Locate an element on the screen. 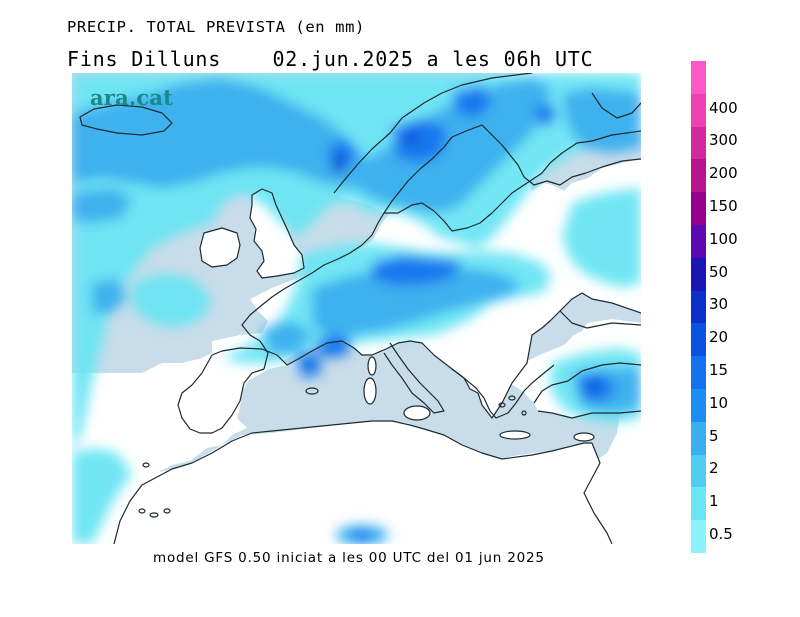  coastline-iceland is located at coordinates (126, 120).